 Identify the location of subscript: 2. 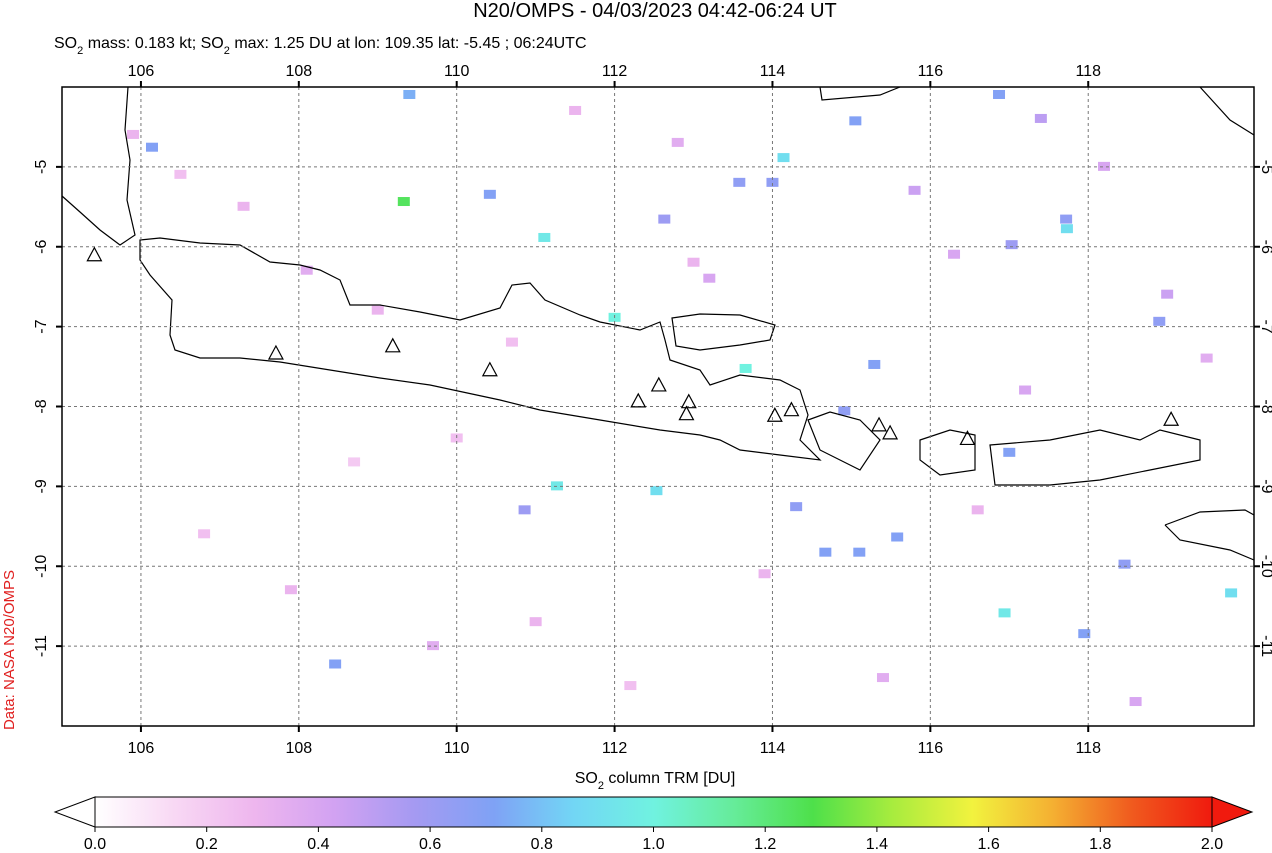
(80, 51).